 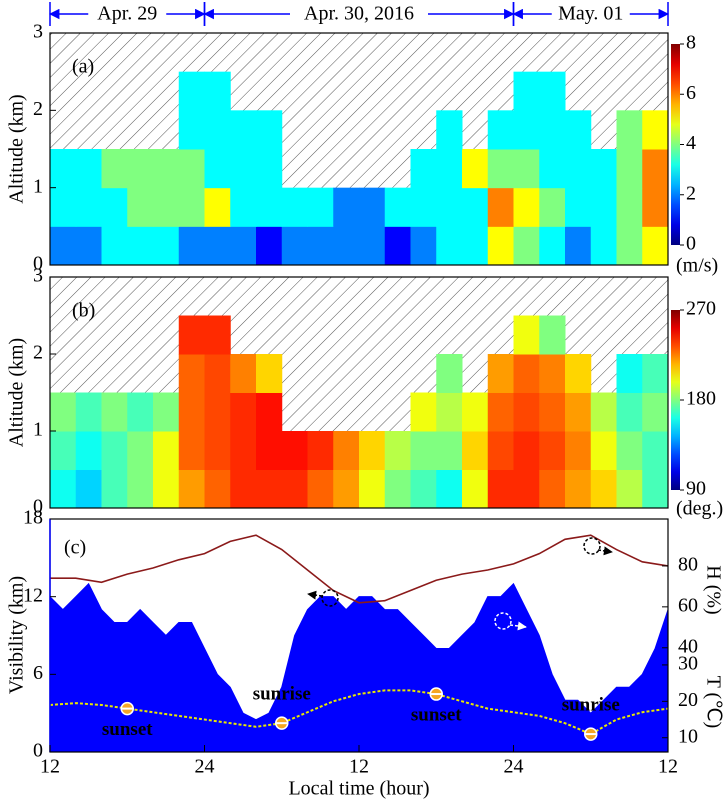 What do you see at coordinates (713, 589) in the screenshot?
I see `y2-axis-label: H (%)` at bounding box center [713, 589].